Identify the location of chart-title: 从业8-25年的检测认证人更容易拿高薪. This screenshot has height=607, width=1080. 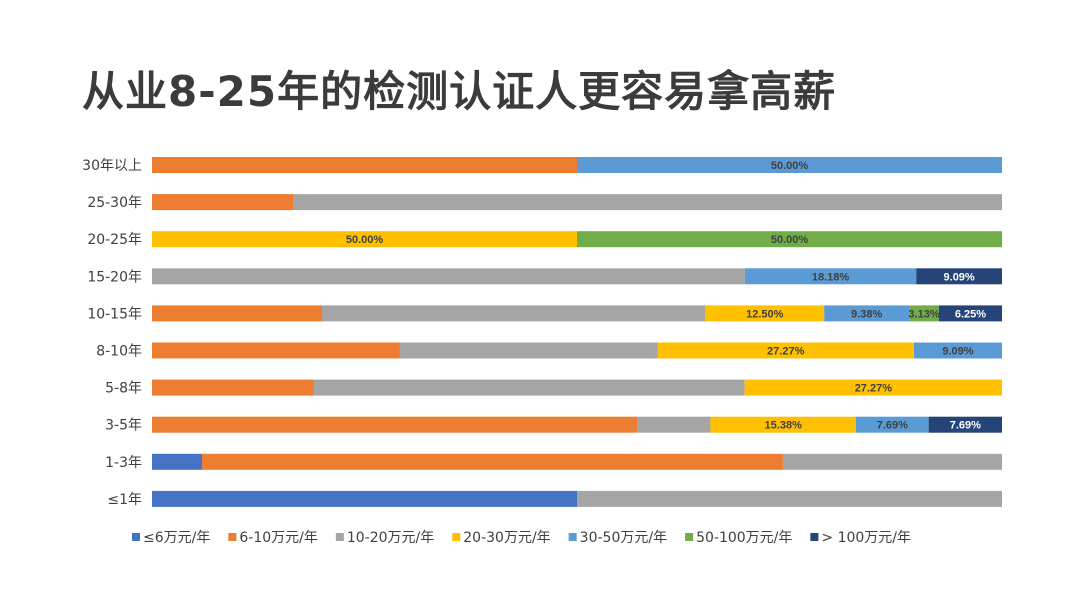
(459, 91).